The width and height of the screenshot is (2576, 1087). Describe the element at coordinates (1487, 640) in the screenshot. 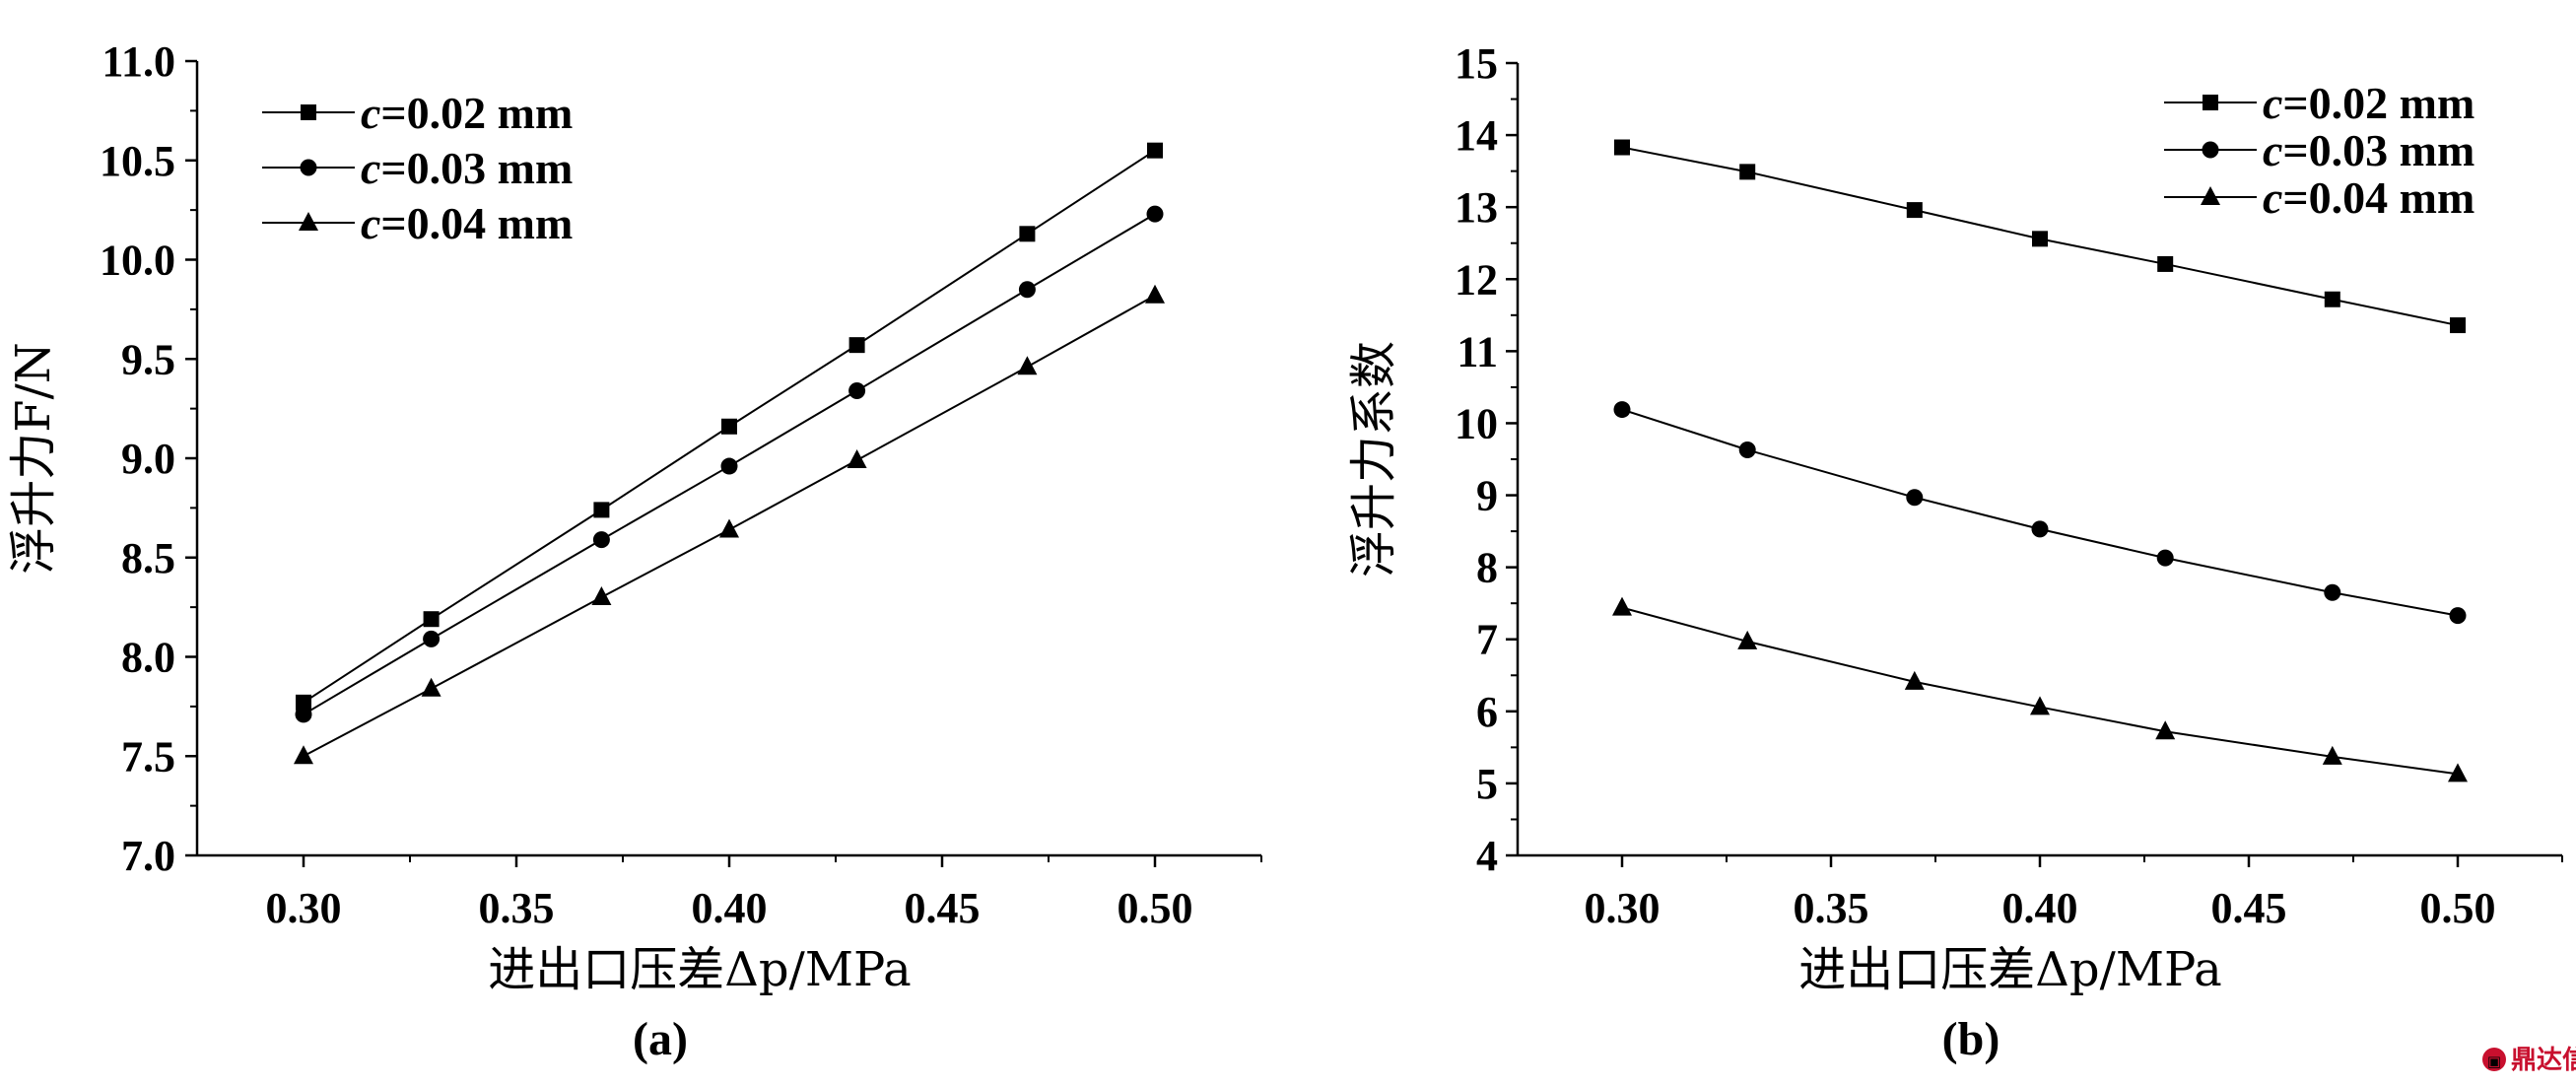

I see `y-tick-label: 7` at that location.